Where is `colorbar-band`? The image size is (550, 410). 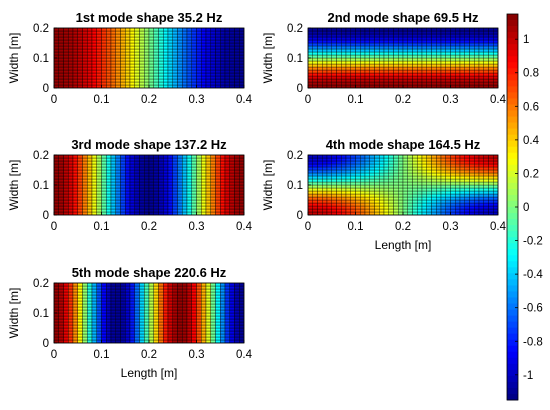
colorbar-band is located at coordinates (512, 325).